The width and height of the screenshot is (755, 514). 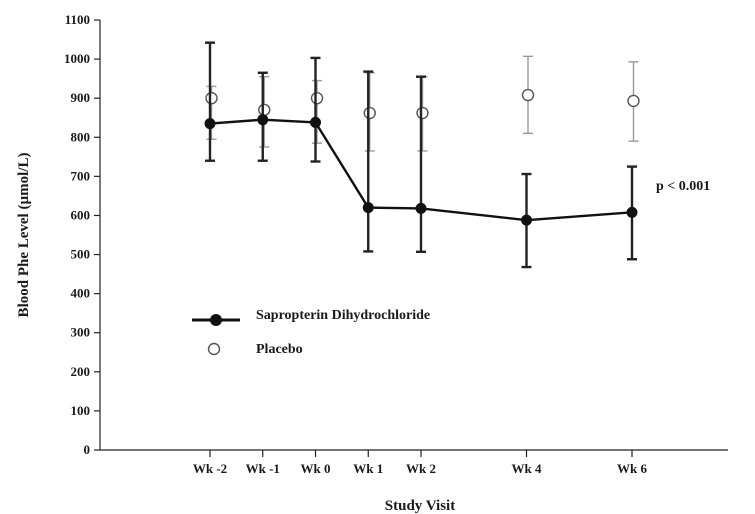 What do you see at coordinates (216, 320) in the screenshot?
I see `legend-sapropterin-marker` at bounding box center [216, 320].